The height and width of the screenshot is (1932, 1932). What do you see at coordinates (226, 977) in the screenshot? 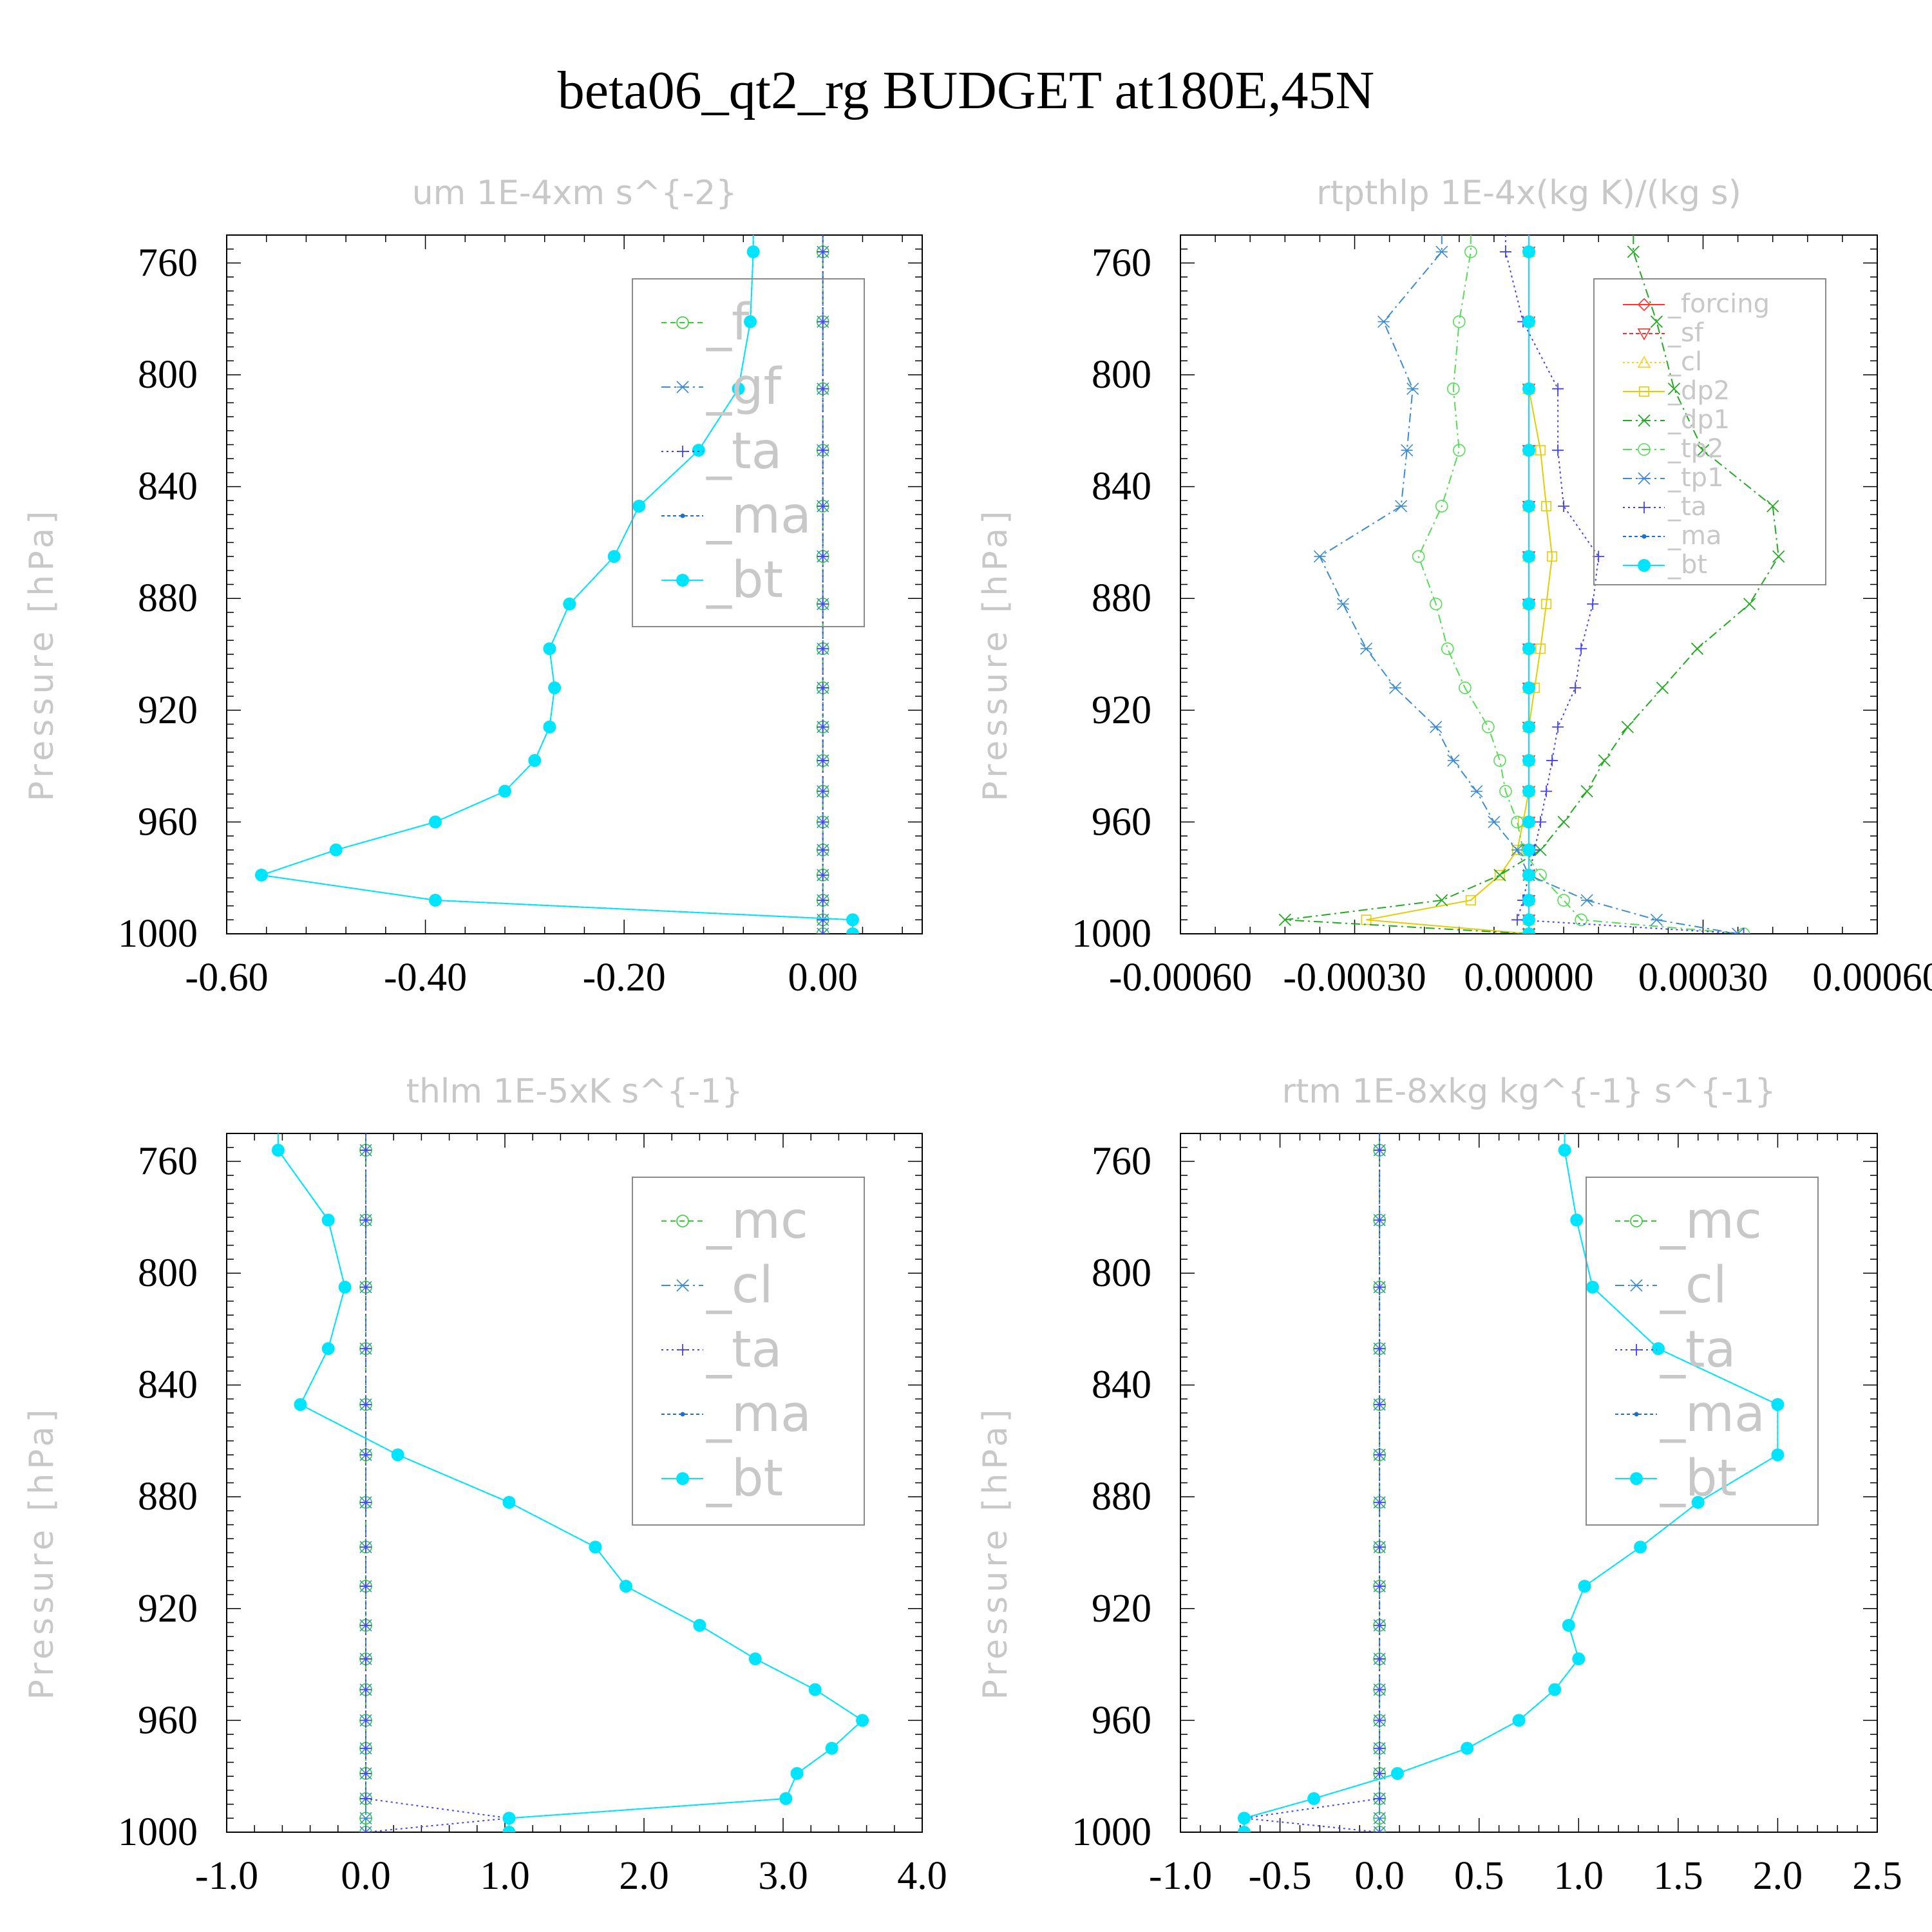
I see `x-tick-label: -0.60` at bounding box center [226, 977].